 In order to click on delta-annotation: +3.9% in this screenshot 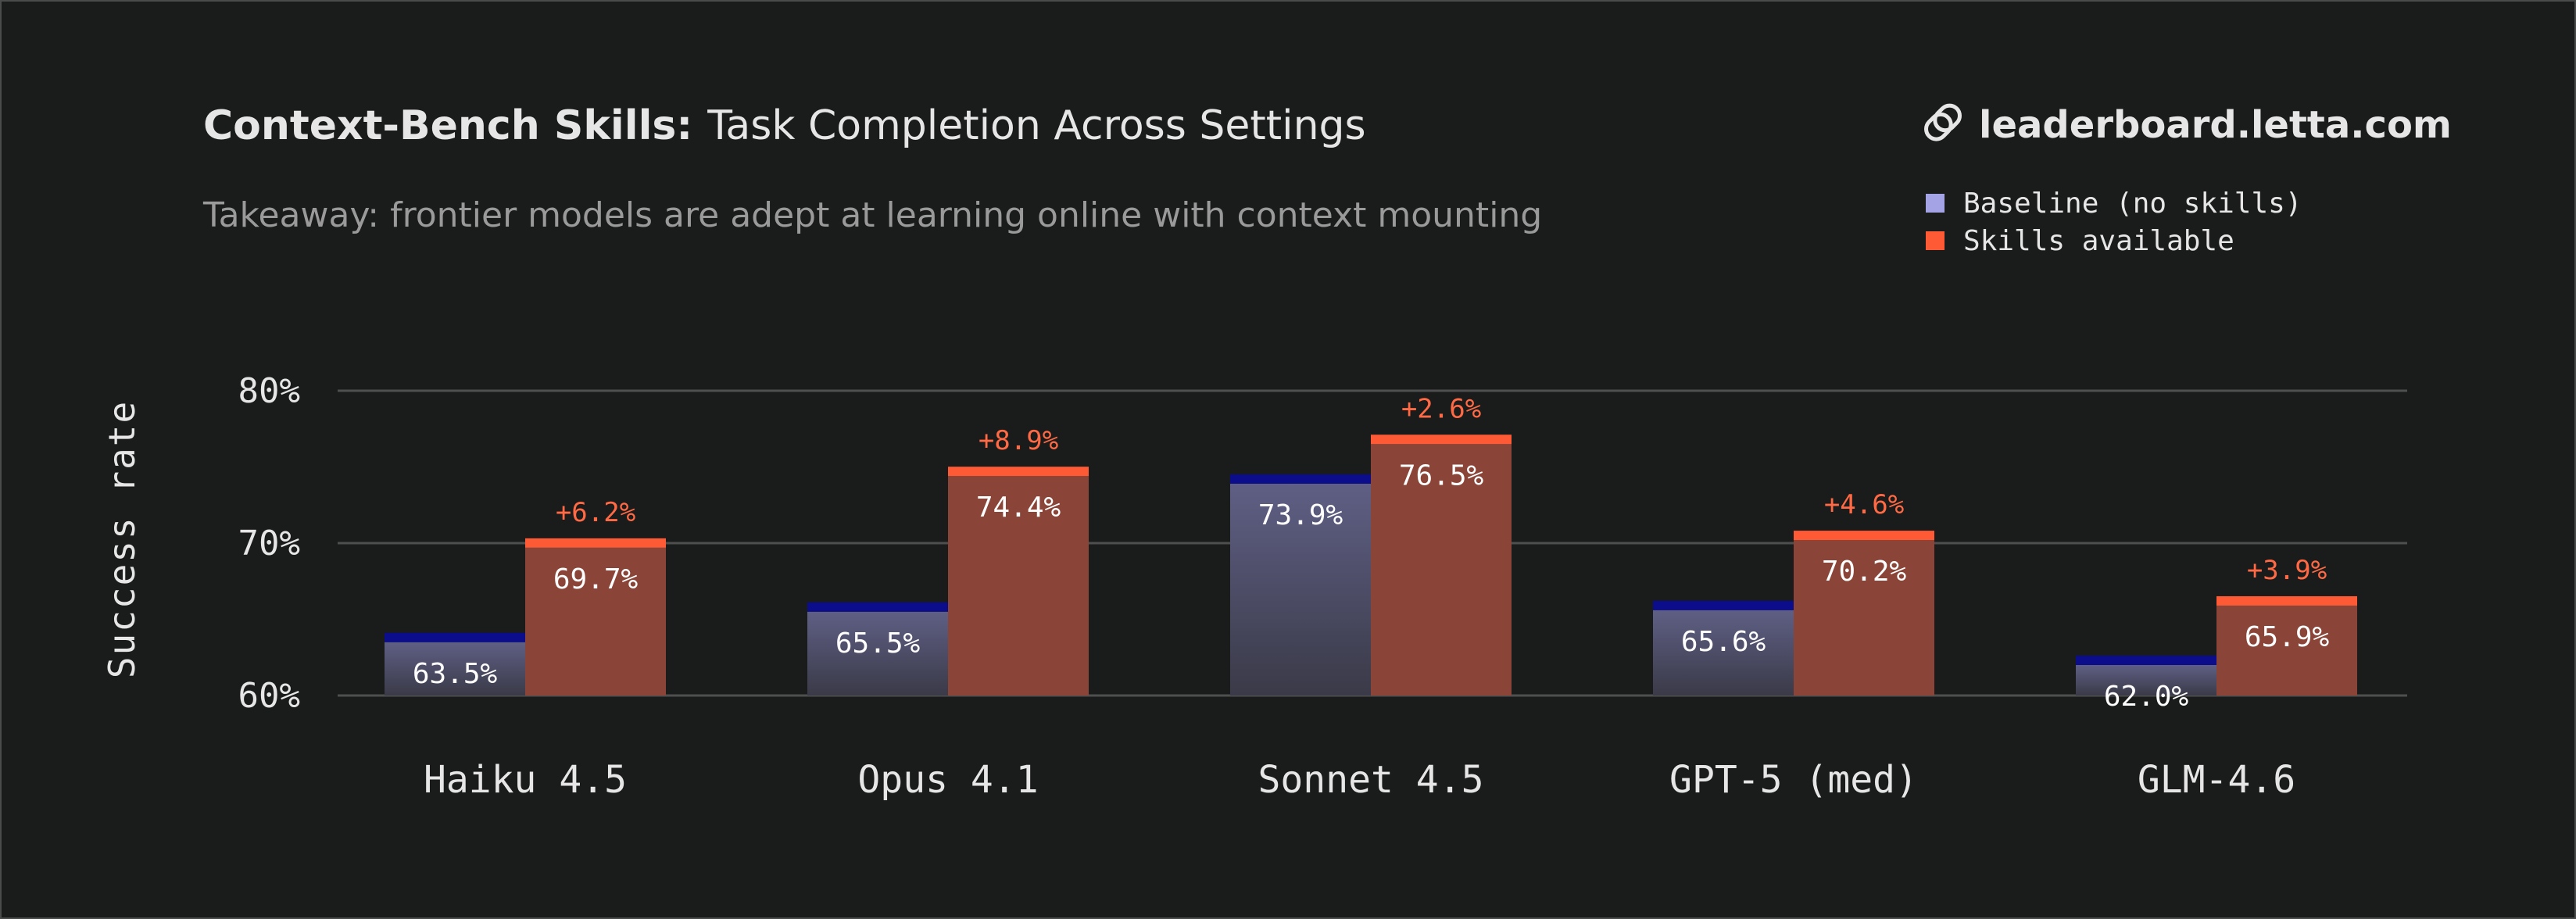, I will do `click(2287, 570)`.